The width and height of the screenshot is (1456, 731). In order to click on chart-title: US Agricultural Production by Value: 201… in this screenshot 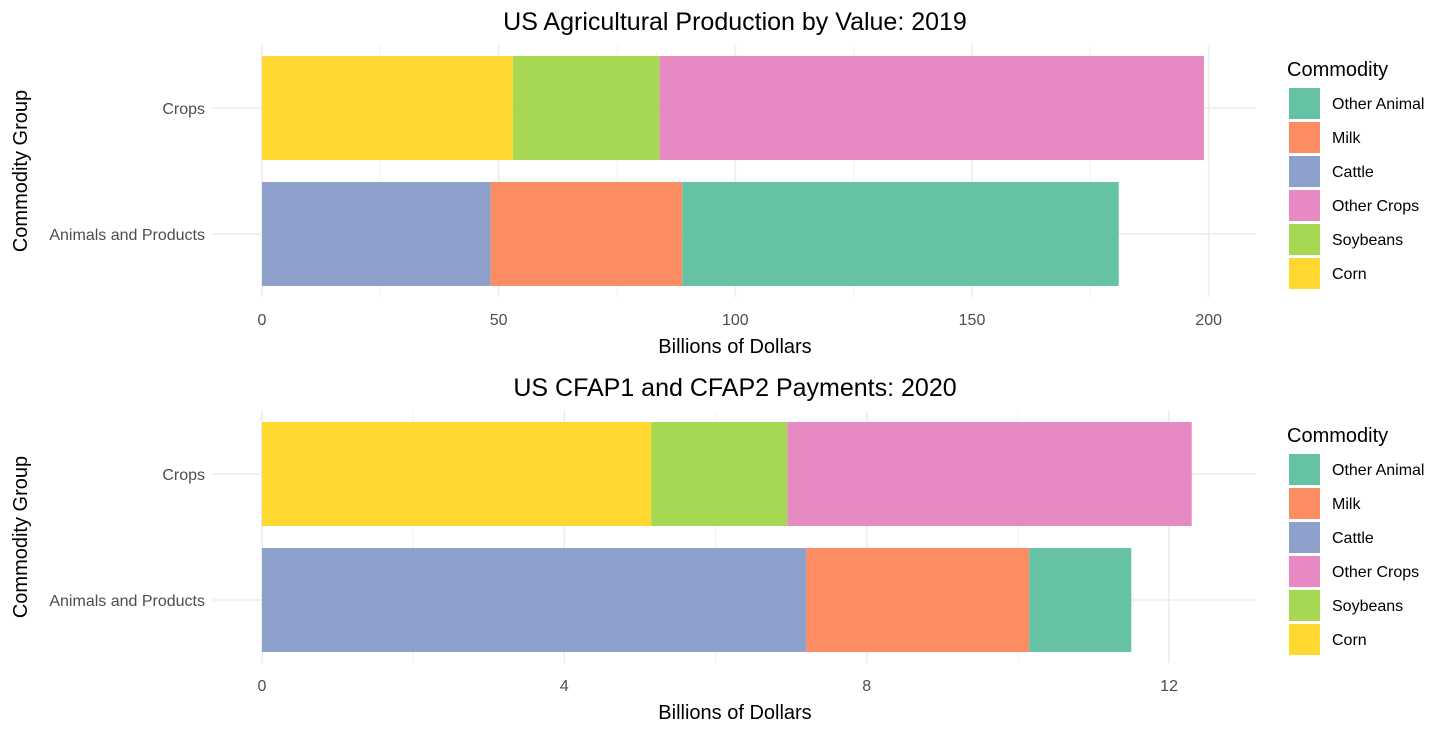, I will do `click(735, 22)`.